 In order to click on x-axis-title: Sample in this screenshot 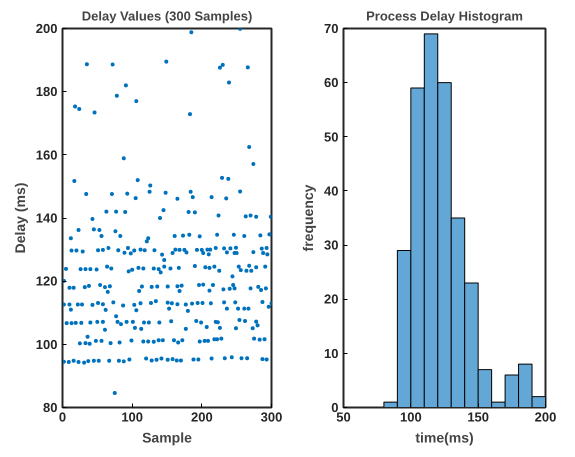, I will do `click(167, 438)`.